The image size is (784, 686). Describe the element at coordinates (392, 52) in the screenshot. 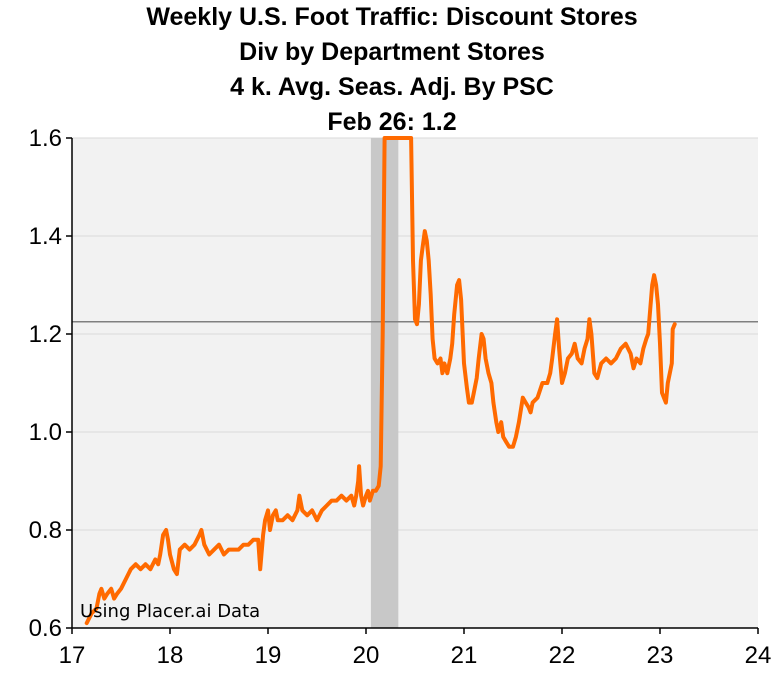

I see `chart-title-line-2: Div by Department Stores` at that location.